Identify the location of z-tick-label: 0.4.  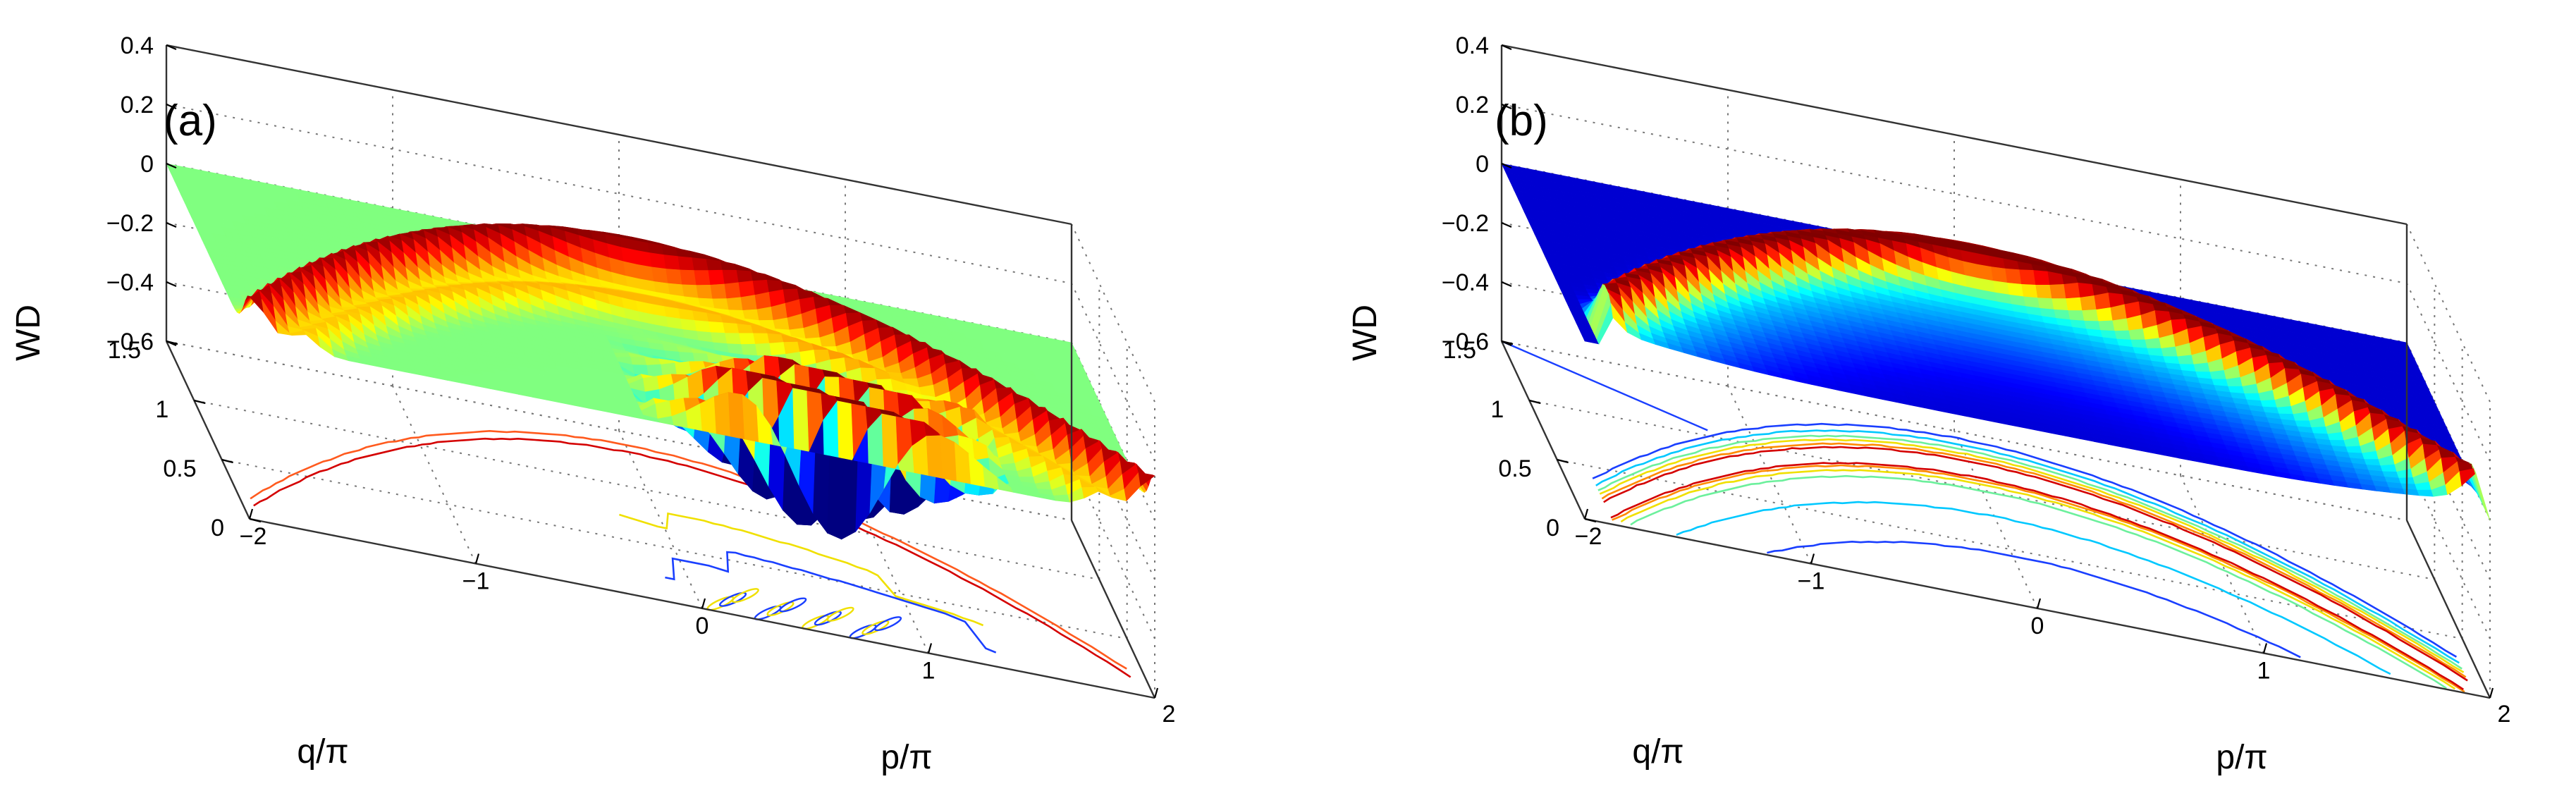
(137, 46).